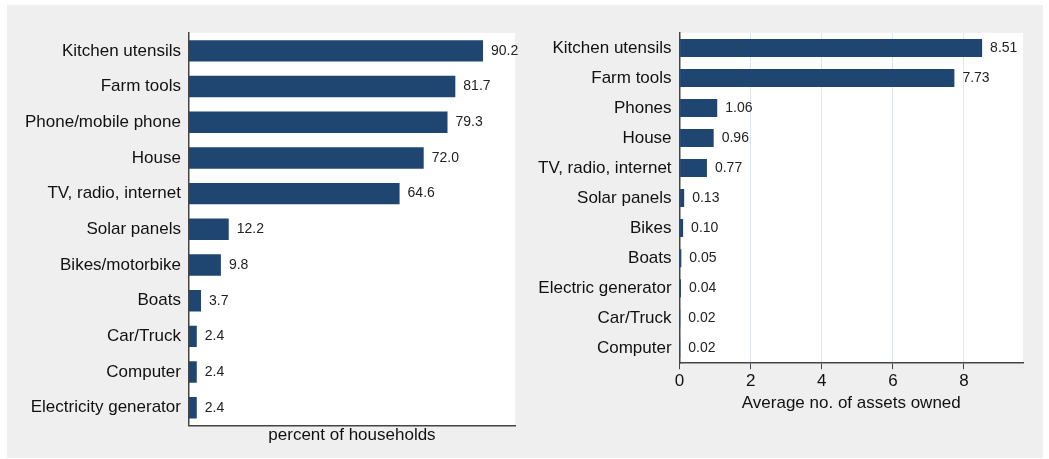  I want to click on data-label: 7.73, so click(976, 76).